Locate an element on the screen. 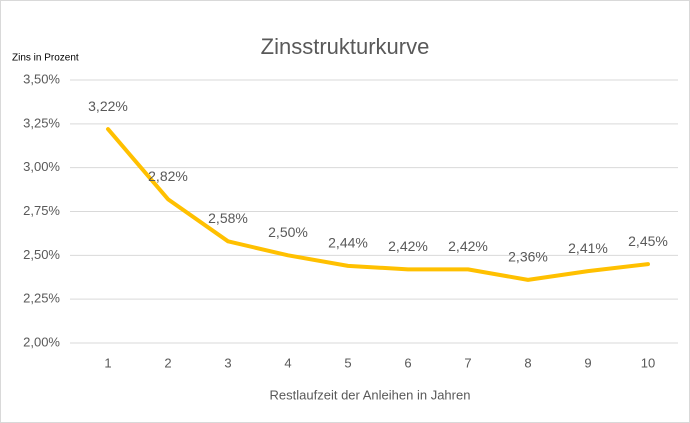  y-tick-label: 3,50% is located at coordinates (41, 78).